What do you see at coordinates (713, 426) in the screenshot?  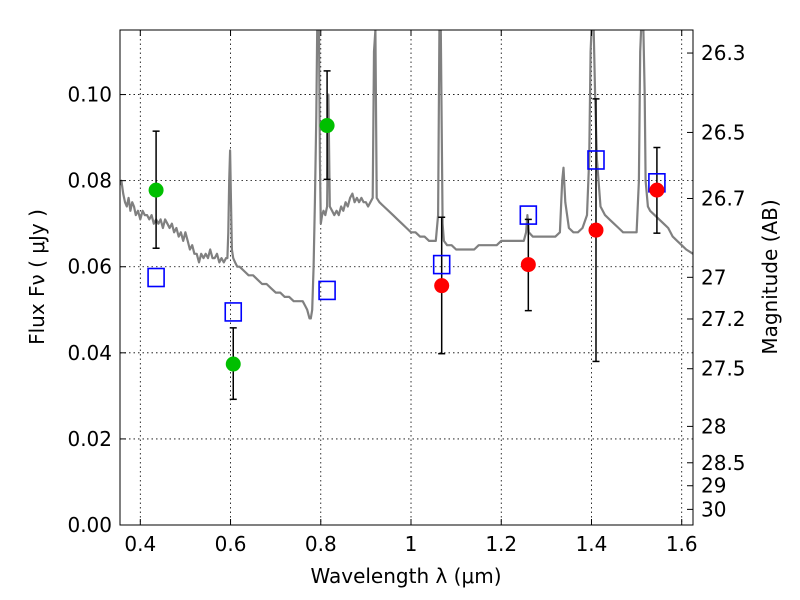 I see `y-right-tick-label: 28` at bounding box center [713, 426].